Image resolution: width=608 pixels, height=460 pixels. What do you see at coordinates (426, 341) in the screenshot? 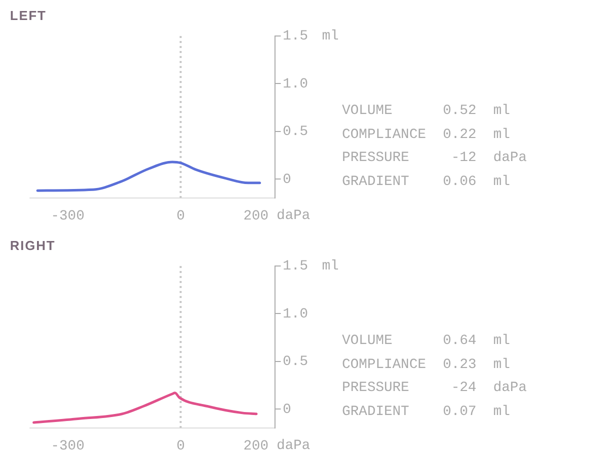
I see `text: VOLUME 0.64 ml` at bounding box center [426, 341].